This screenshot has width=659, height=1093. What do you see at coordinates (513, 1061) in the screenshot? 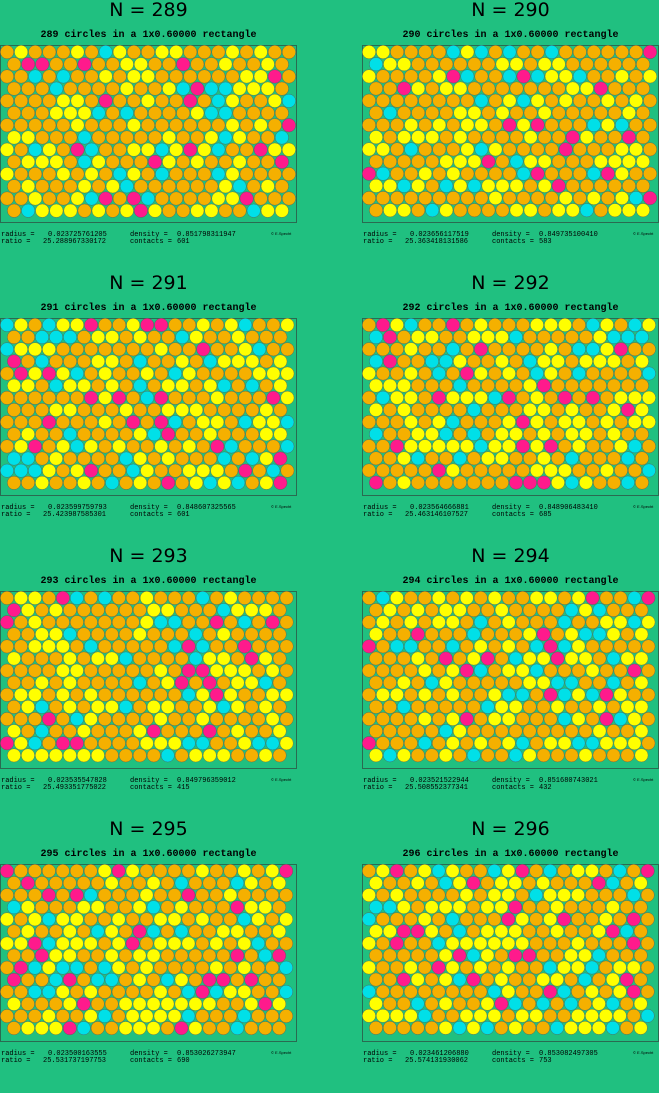
I see `contacts-label: contacts =` at bounding box center [513, 1061].